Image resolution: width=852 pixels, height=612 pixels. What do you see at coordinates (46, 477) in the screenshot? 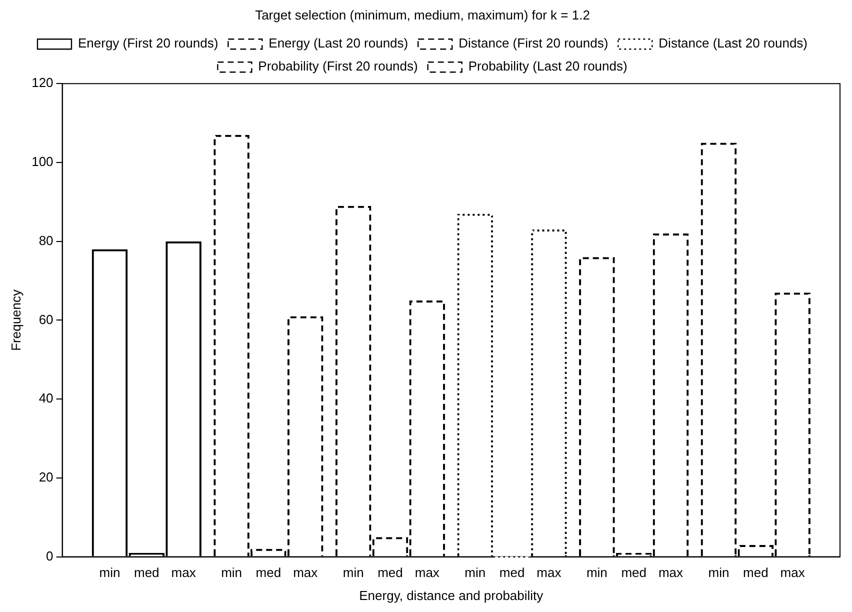
I see `y-tick-label: 20` at bounding box center [46, 477].